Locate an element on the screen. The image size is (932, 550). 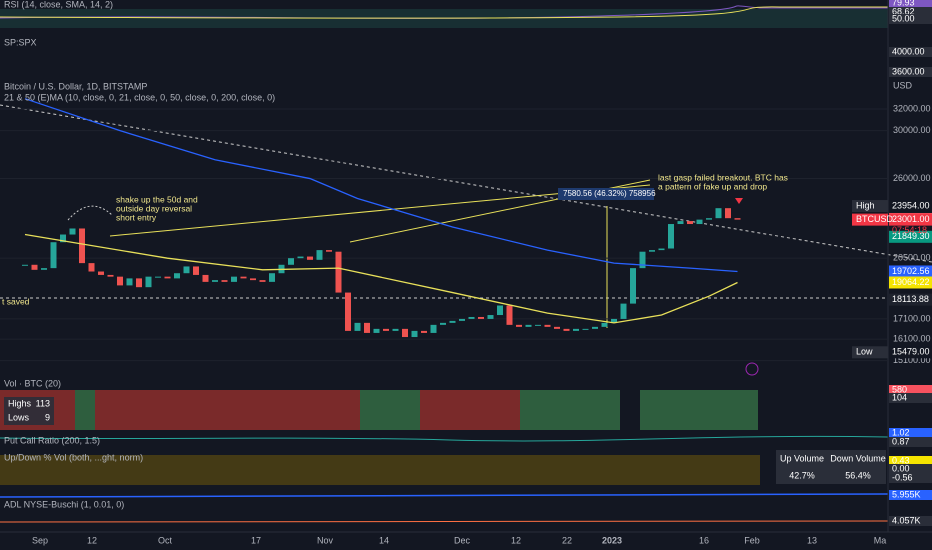
axis-label: 68.62 is located at coordinates (903, 11).